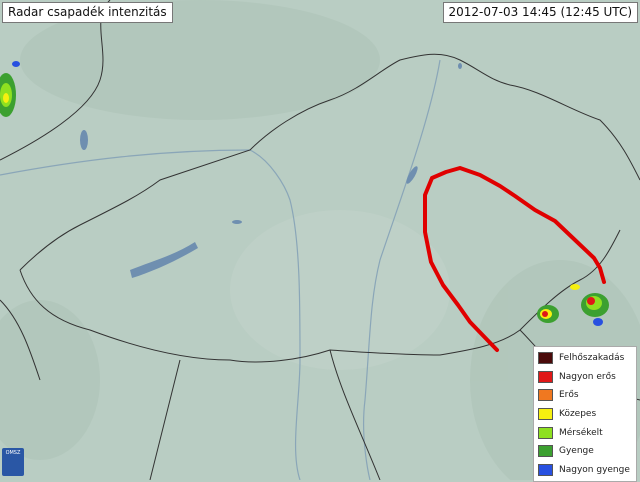 This screenshot has height=482, width=640. What do you see at coordinates (576, 451) in the screenshot?
I see `legend-label: Gyenge` at bounding box center [576, 451].